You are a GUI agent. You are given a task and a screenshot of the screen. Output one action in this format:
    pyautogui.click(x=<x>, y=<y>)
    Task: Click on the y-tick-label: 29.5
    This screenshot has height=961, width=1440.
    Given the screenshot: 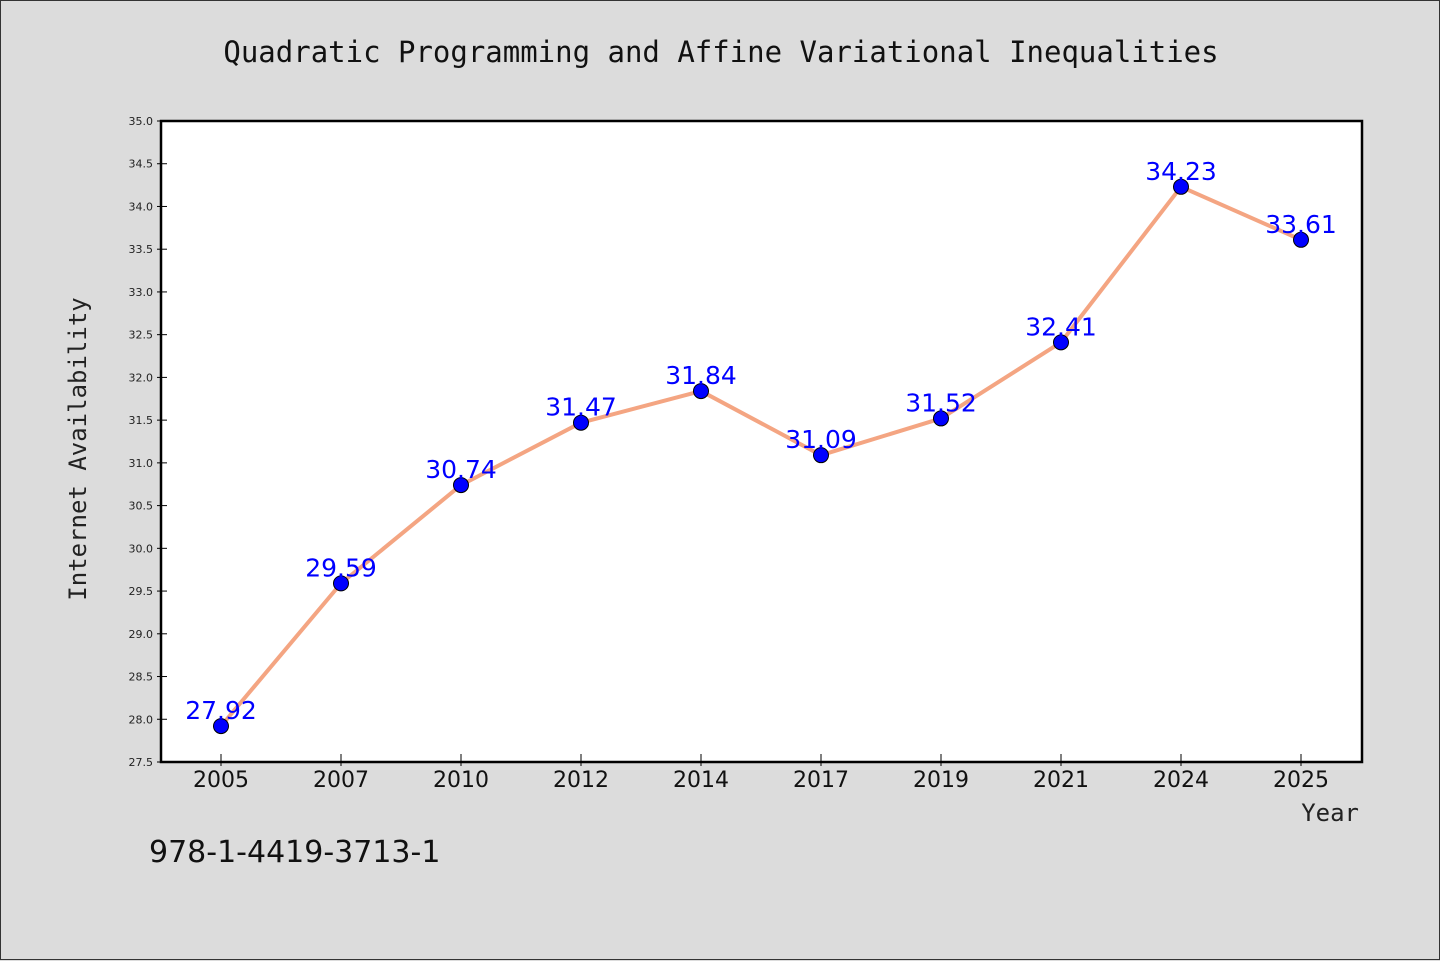 What is the action you would take?
    pyautogui.click(x=141, y=591)
    